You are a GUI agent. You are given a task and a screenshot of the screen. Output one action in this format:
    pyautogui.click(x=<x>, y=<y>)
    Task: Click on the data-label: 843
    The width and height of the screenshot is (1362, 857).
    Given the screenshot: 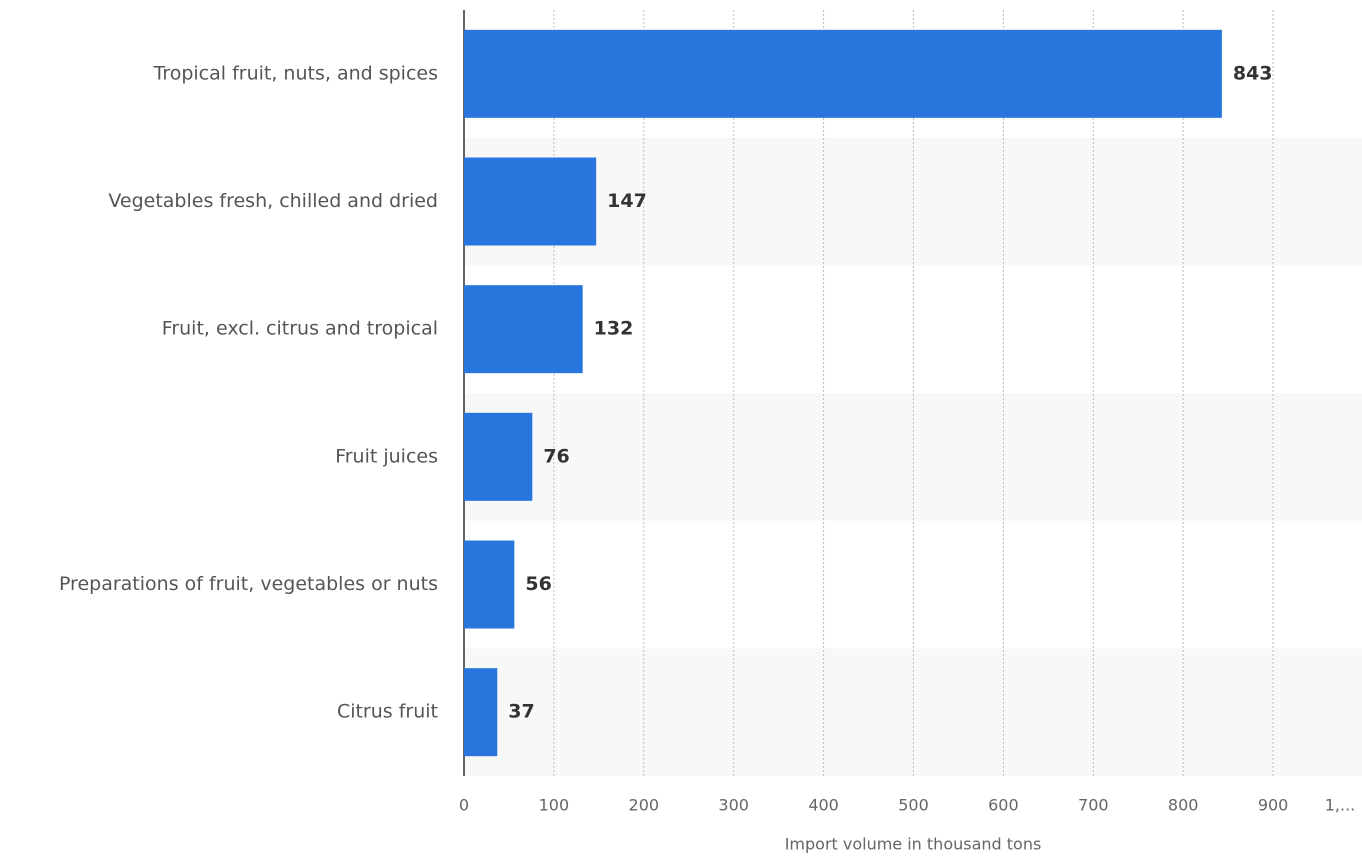 What is the action you would take?
    pyautogui.click(x=1253, y=73)
    